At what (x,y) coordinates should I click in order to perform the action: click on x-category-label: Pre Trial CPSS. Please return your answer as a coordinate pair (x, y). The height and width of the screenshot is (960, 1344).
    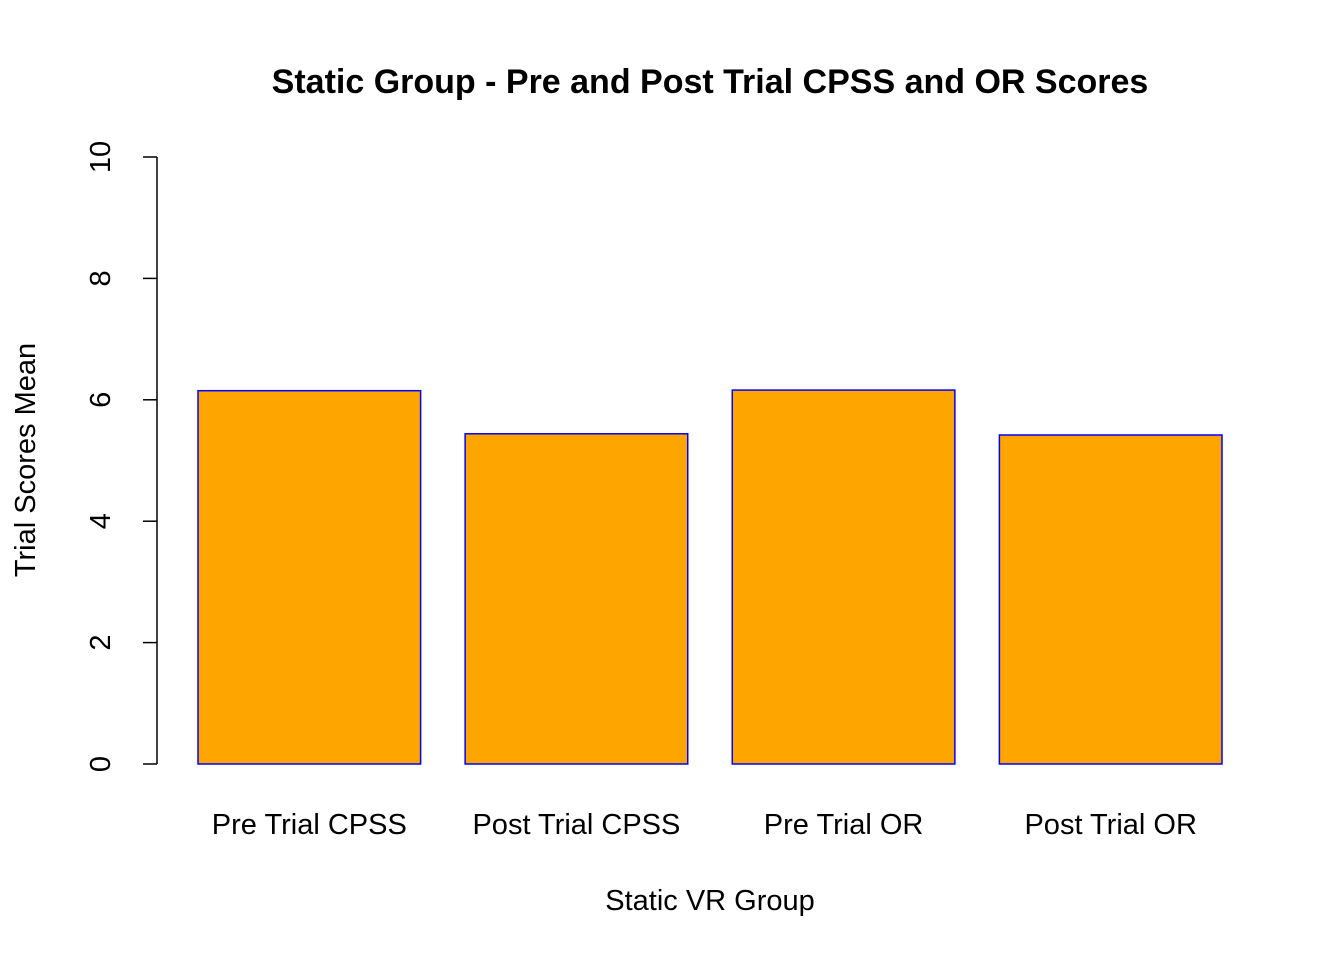
    Looking at the image, I should click on (309, 825).